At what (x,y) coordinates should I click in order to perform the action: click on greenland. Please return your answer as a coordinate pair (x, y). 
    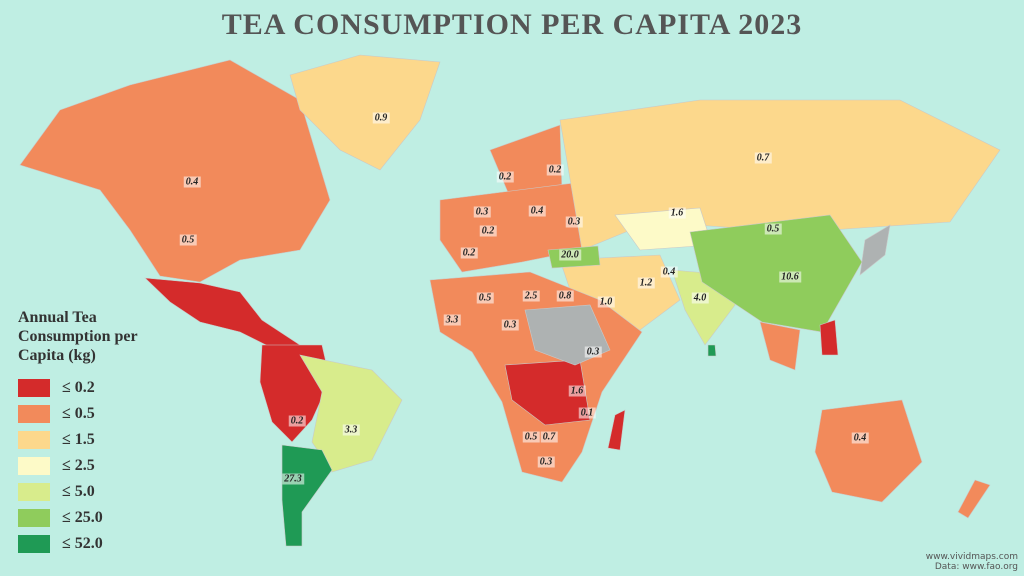
    Looking at the image, I should click on (365, 112).